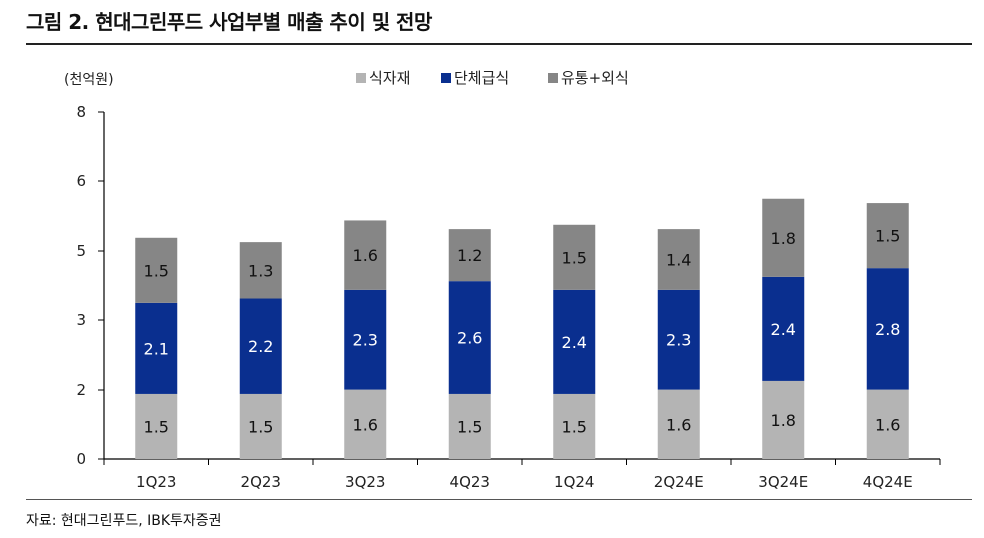 The height and width of the screenshot is (538, 984). Describe the element at coordinates (679, 482) in the screenshot. I see `x-tick-label: 2Q24E` at that location.